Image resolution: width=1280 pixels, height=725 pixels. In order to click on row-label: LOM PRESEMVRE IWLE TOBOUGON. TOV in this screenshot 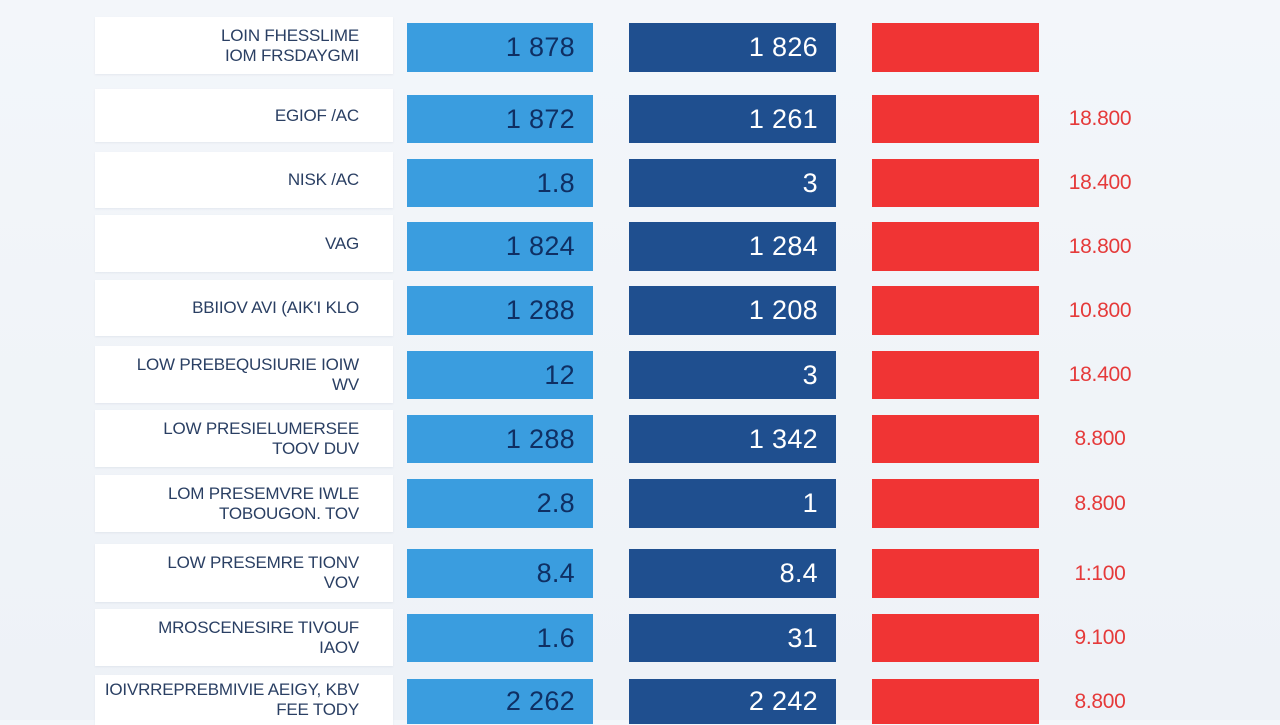, I will do `click(244, 503)`.